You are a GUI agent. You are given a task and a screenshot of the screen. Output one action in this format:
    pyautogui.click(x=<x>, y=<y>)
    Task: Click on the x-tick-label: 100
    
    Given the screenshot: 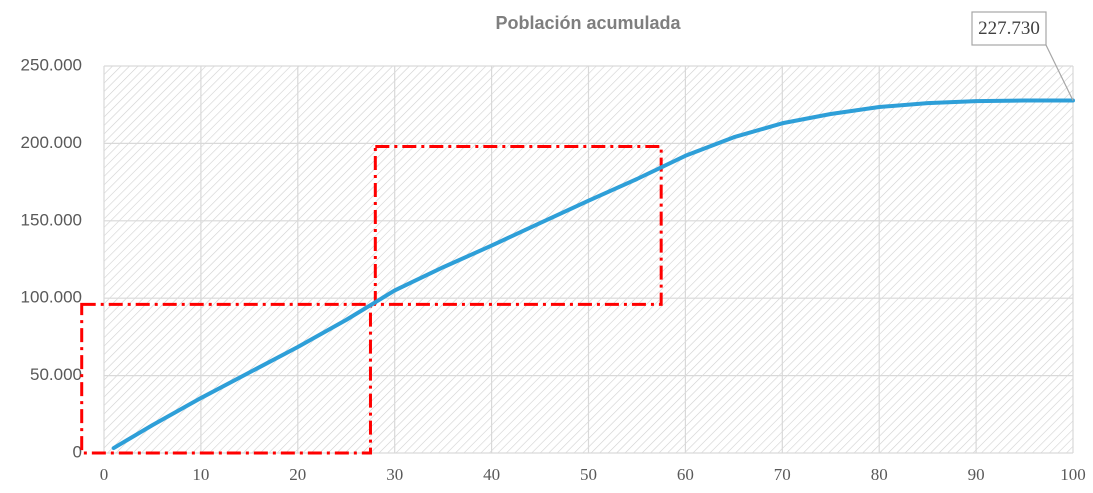 What is the action you would take?
    pyautogui.click(x=1073, y=474)
    